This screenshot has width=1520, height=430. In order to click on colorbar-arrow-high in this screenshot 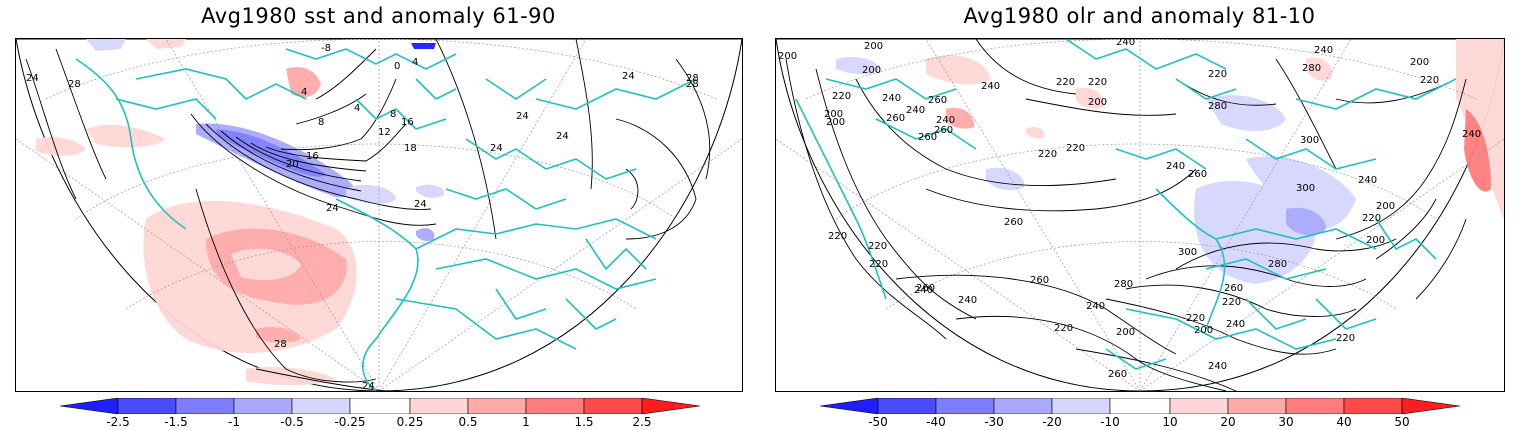, I will do `click(670, 406)`.